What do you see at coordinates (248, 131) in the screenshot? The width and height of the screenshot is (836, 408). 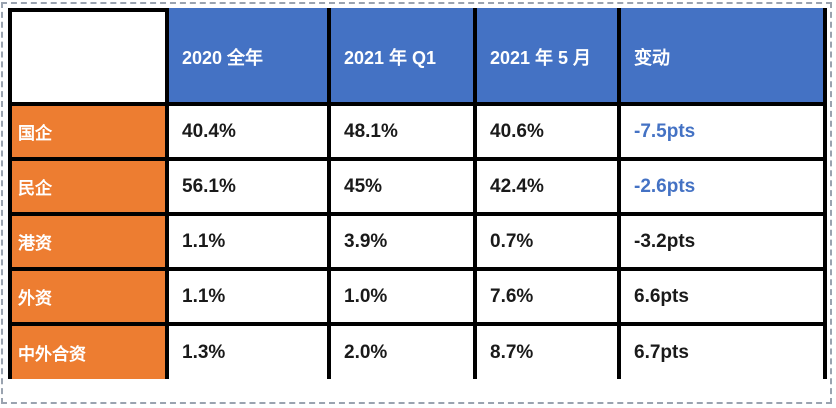 I see `cell-soe-2020: 40.4%` at bounding box center [248, 131].